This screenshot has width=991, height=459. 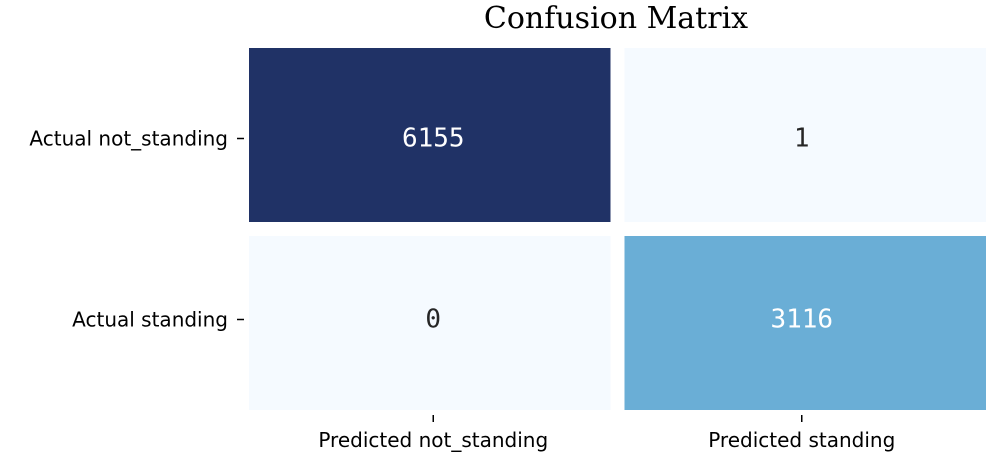 What do you see at coordinates (801, 440) in the screenshot?
I see `x-tick-label: Predicted standing` at bounding box center [801, 440].